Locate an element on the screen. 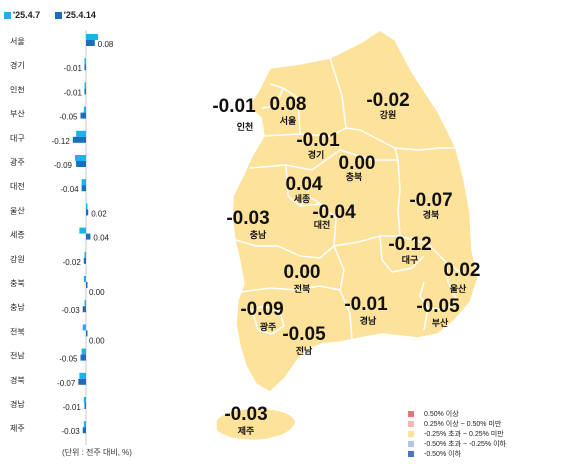 The height and width of the screenshot is (473, 577). jeju-shape is located at coordinates (256, 424).